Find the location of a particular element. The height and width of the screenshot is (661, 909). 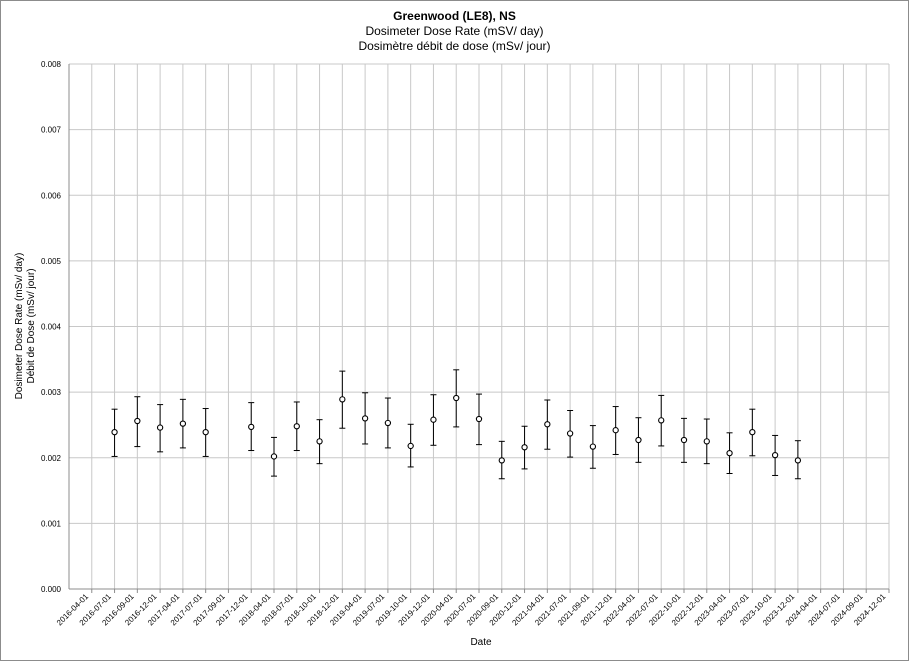

y-tick-label: 0.004 is located at coordinates (51, 327).